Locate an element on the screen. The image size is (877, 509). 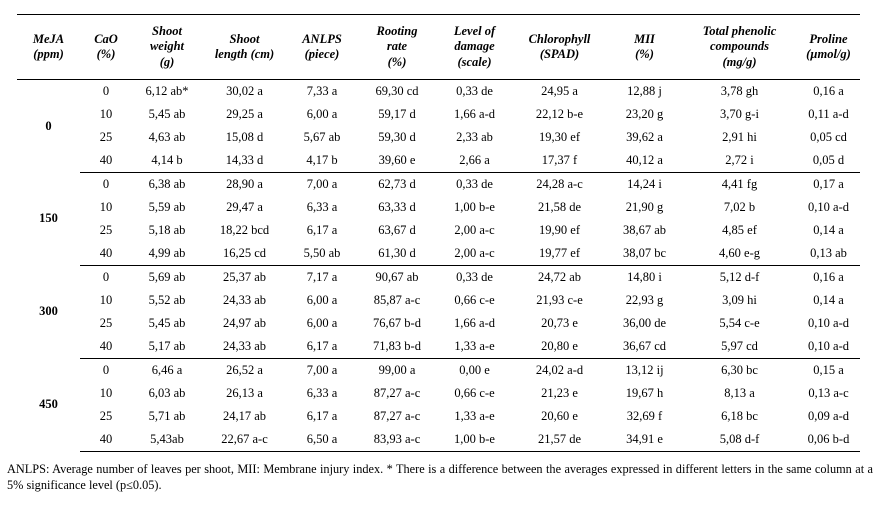
cell-phenolic: 4,41 fg is located at coordinates (739, 183).